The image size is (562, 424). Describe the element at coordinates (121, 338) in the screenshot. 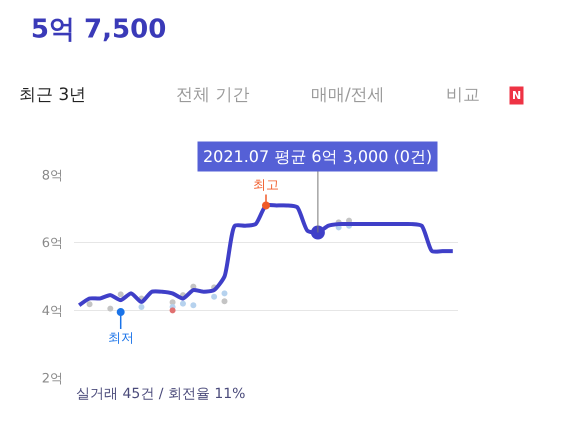

I see `legend-label: 최저` at that location.